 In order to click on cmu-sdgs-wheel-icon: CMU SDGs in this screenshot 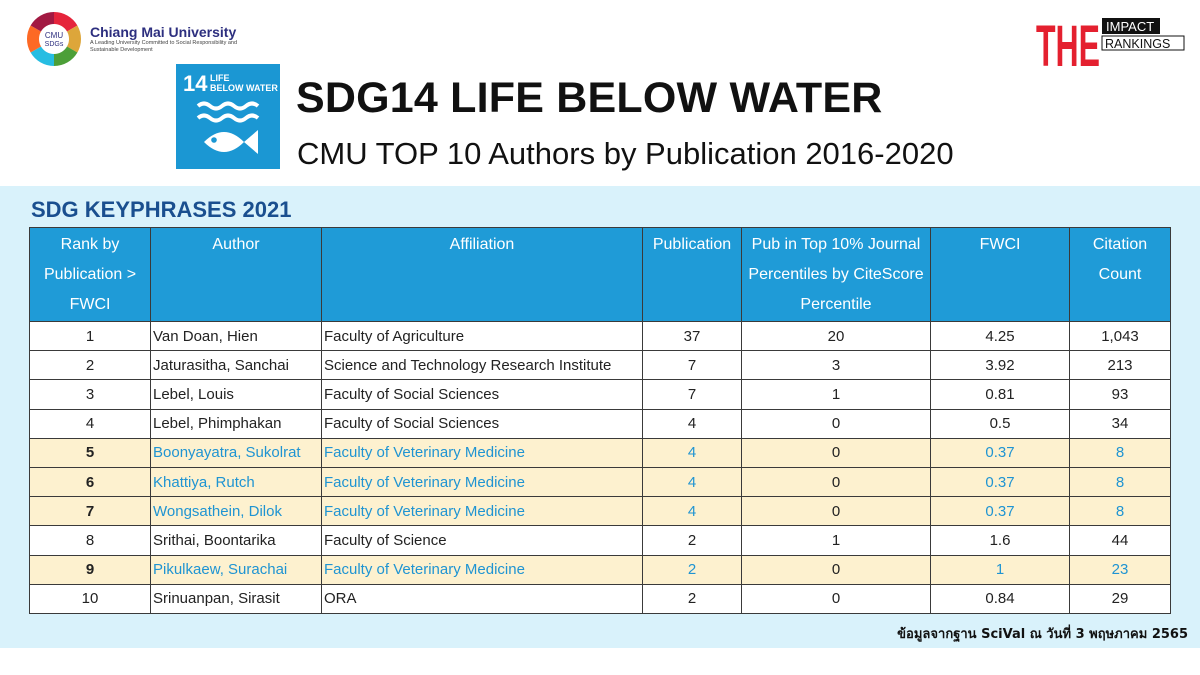, I will do `click(54, 39)`.